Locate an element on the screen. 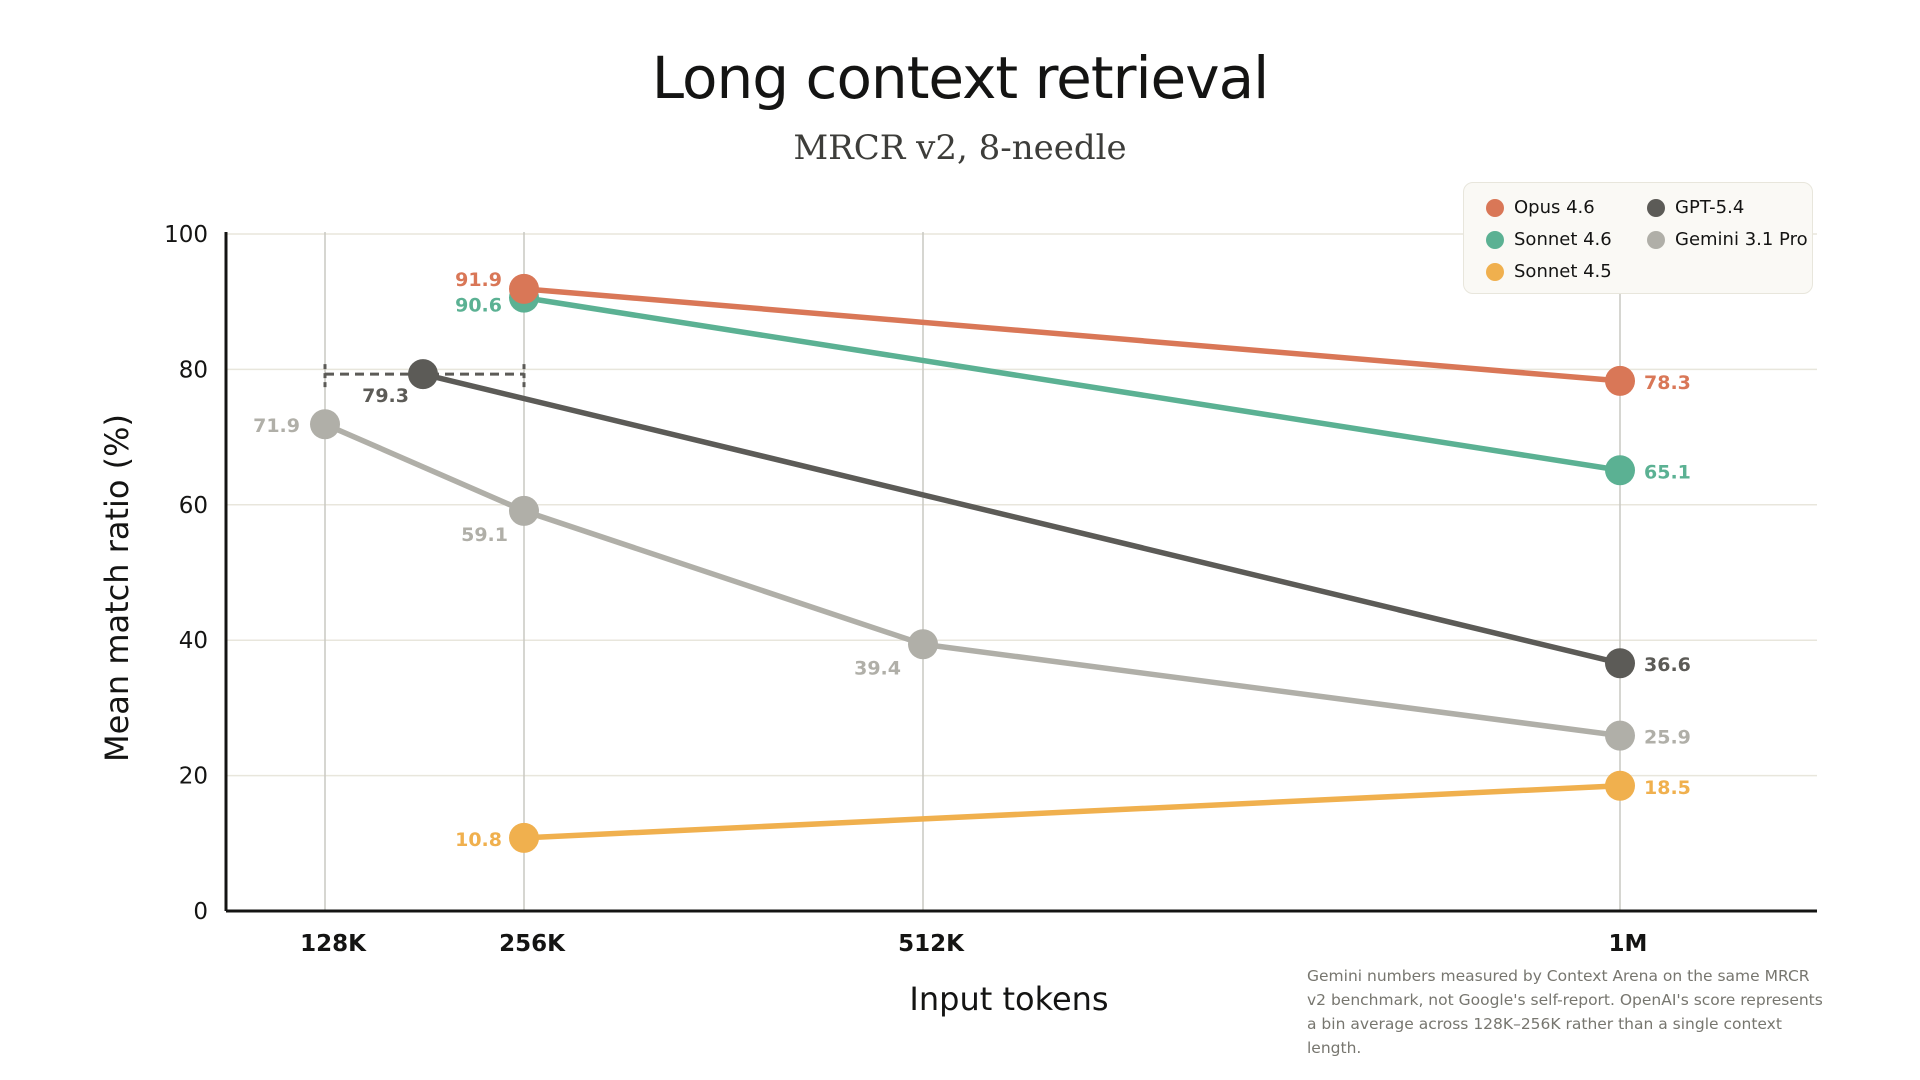  legend-label: Gemini 3.1 Pro is located at coordinates (1741, 239).